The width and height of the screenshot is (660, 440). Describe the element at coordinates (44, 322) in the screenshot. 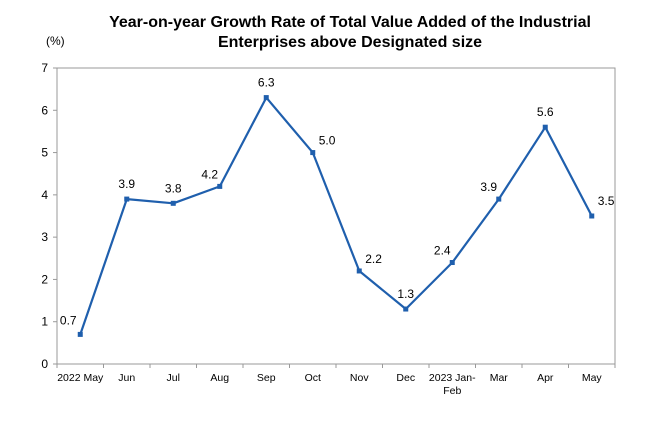

I see `y-axis-tick-label: 1` at that location.